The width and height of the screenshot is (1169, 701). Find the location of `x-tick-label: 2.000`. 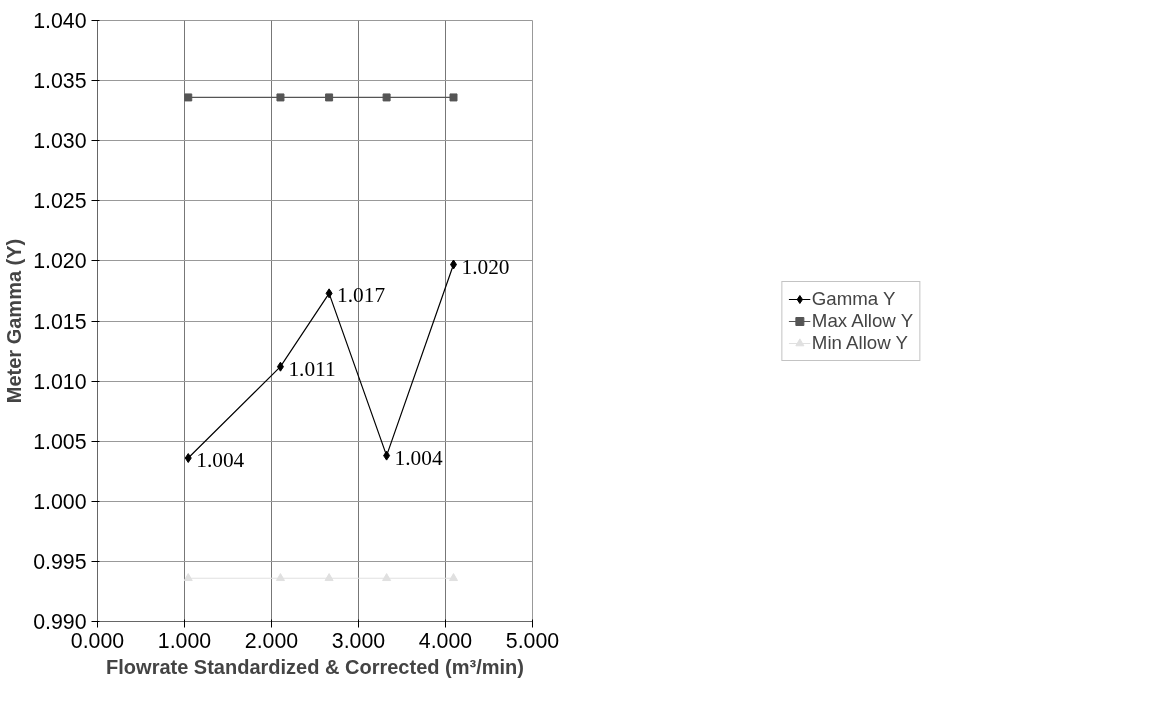

x-tick-label: 2.000 is located at coordinates (271, 640).